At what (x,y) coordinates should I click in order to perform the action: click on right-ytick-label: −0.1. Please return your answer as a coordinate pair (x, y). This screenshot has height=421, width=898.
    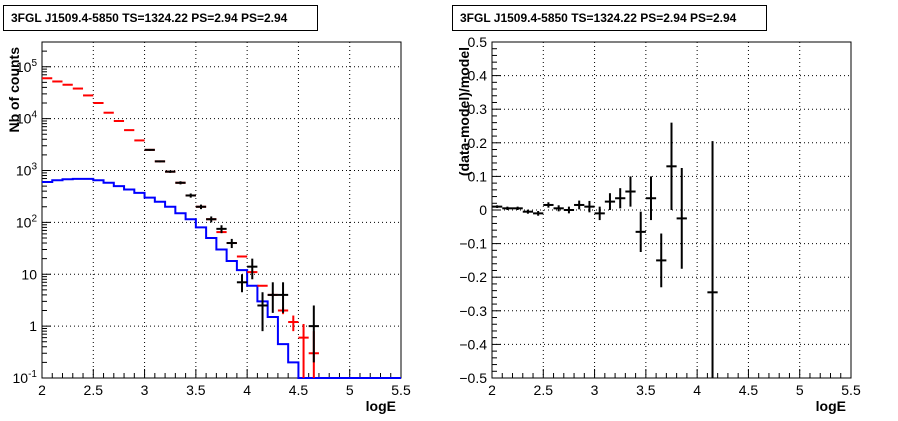
    Looking at the image, I should click on (473, 244).